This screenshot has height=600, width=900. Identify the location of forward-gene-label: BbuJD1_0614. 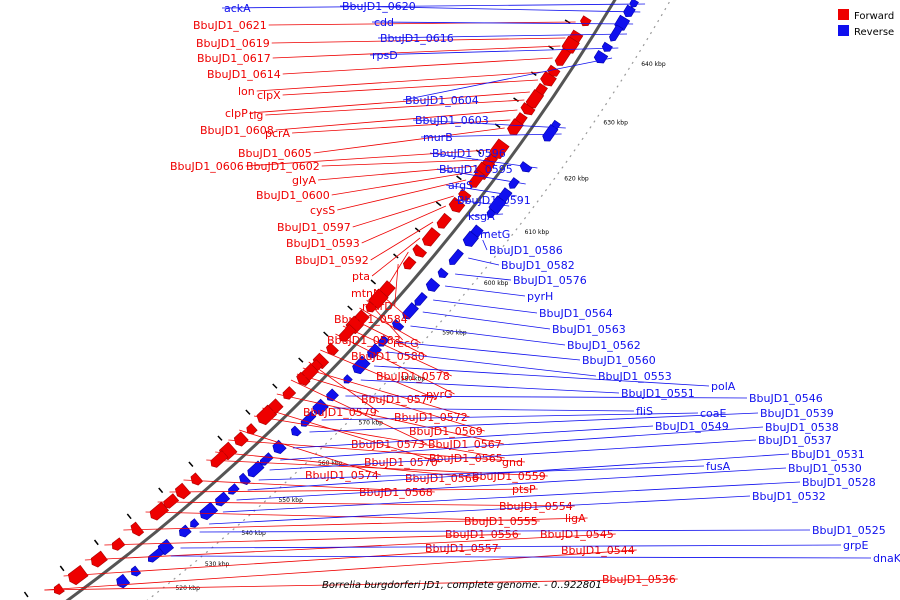
(244, 74).